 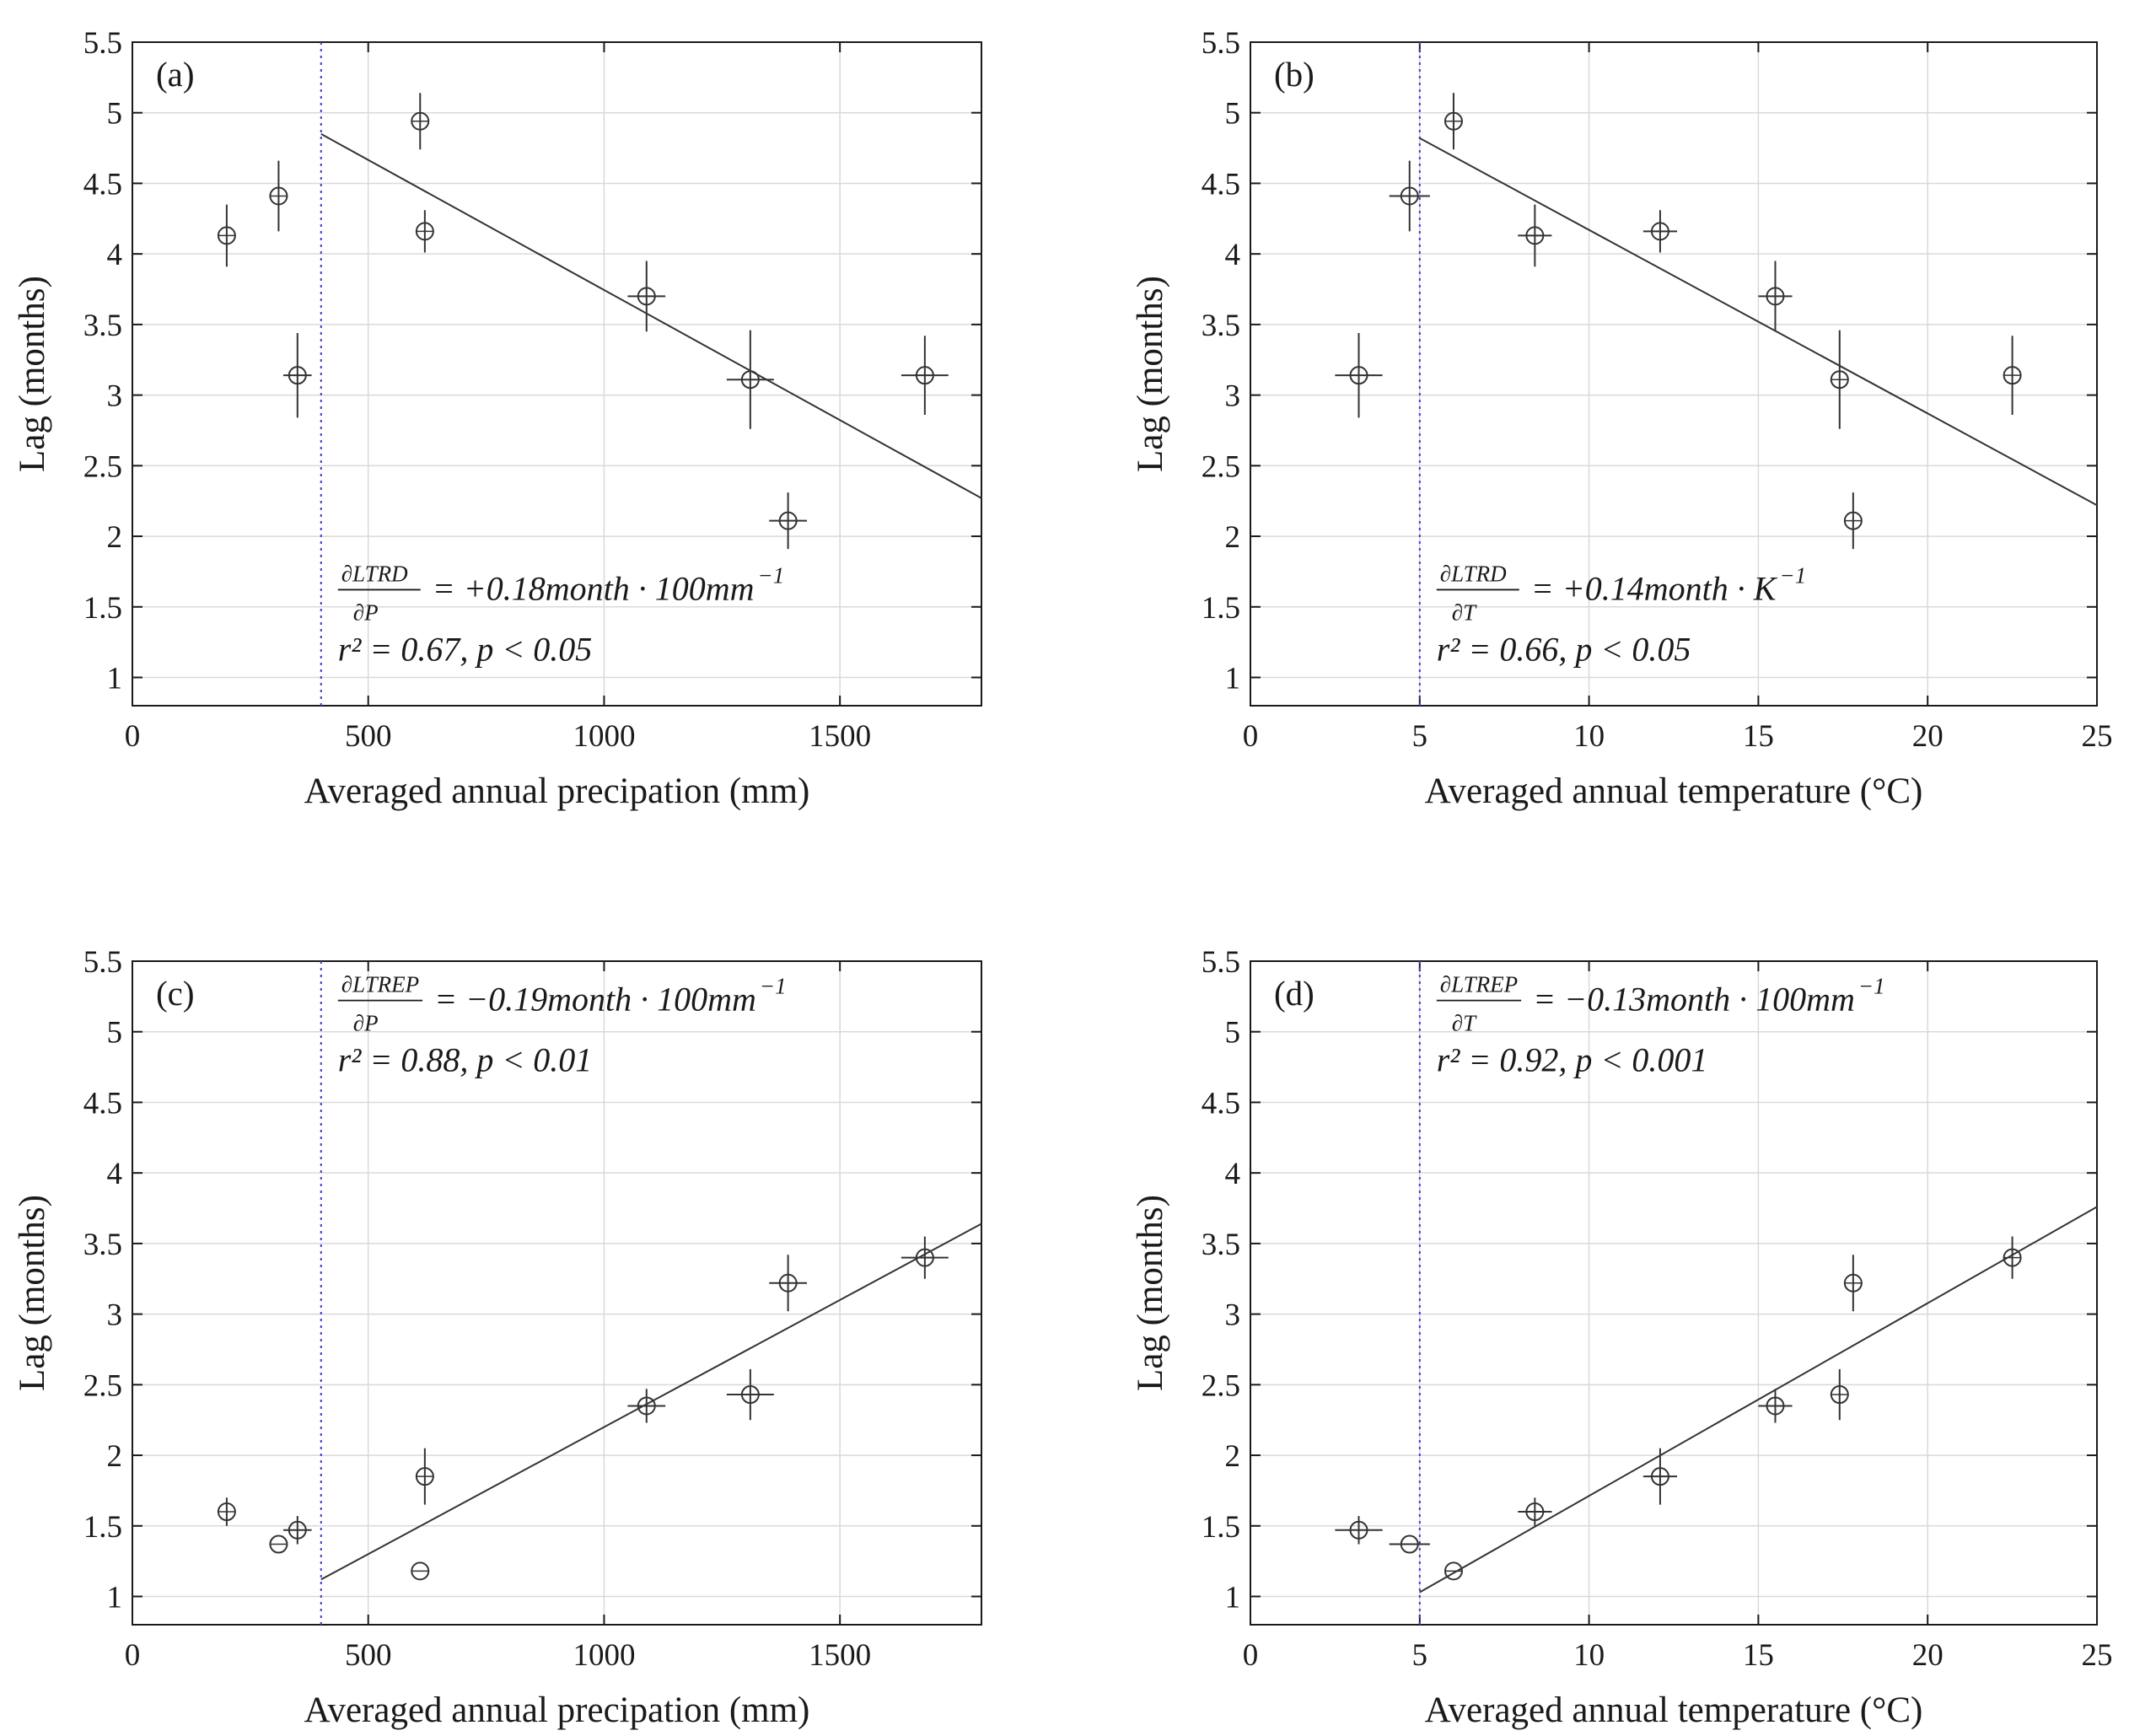 I want to click on equation-stats: r² = 0.67, p < 0.05, so click(x=465, y=649).